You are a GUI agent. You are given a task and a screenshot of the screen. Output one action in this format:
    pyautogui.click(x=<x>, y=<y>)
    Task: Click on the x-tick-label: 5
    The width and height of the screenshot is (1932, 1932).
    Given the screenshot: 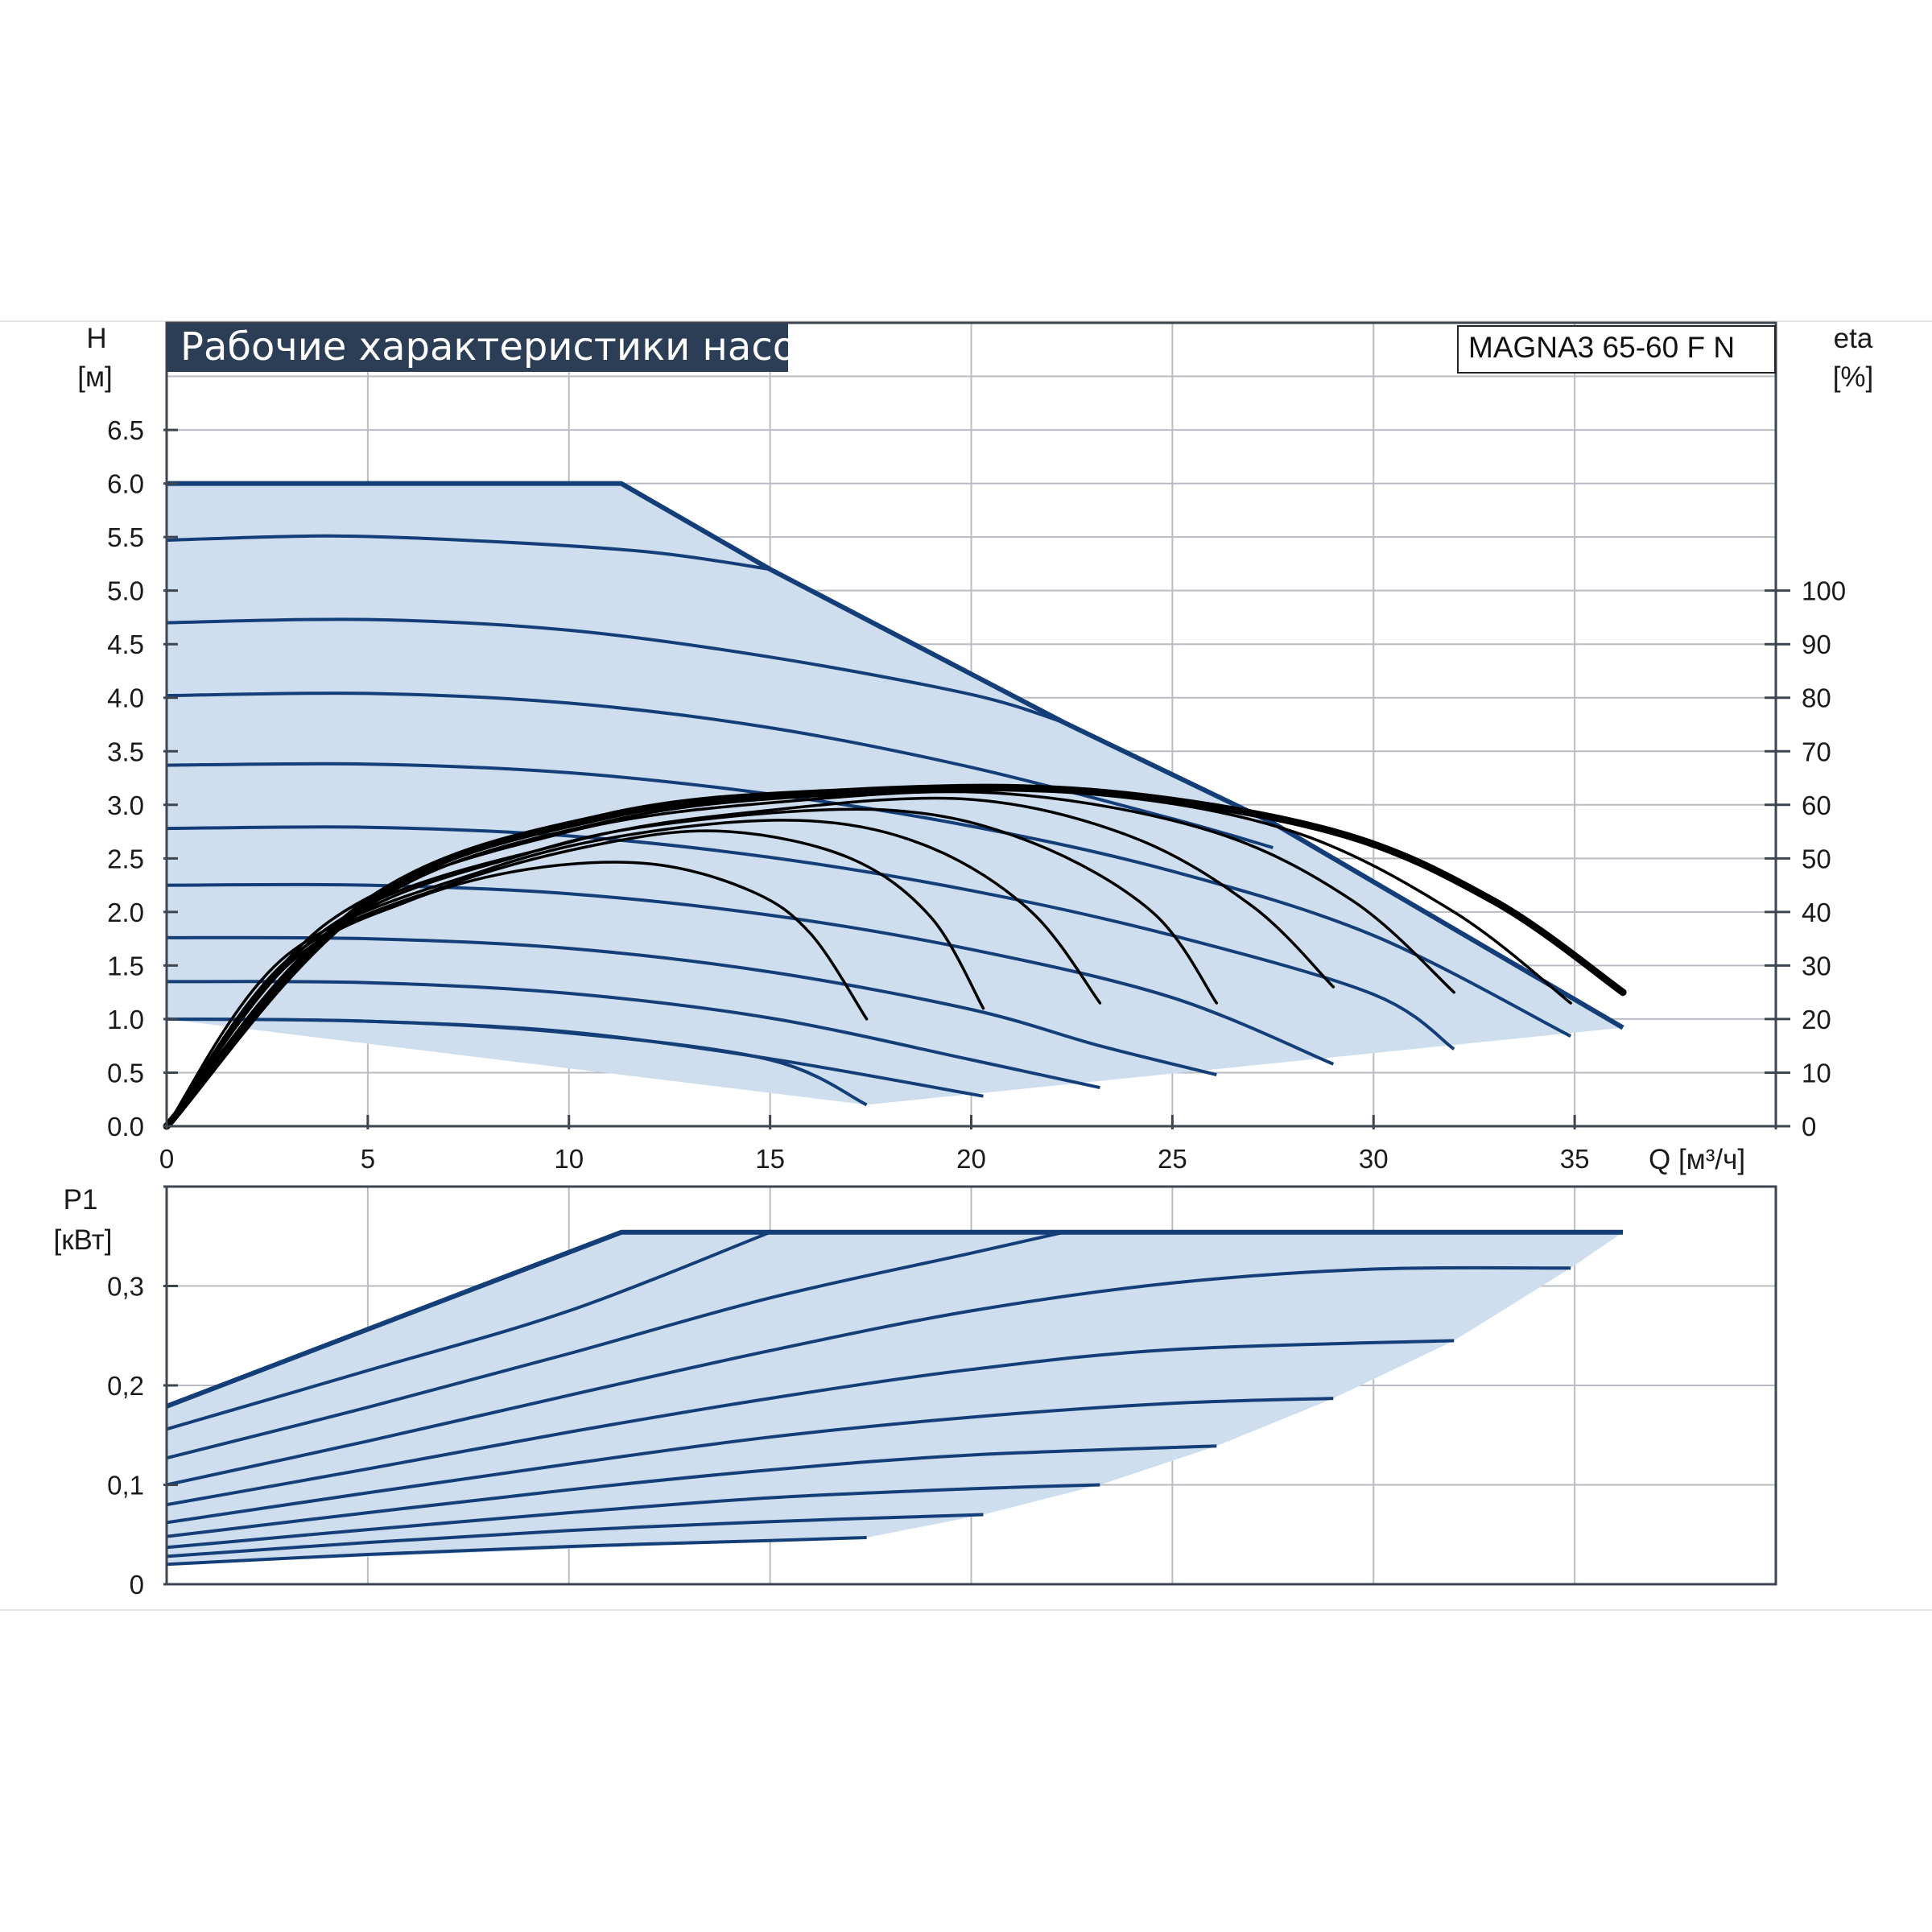 What is the action you would take?
    pyautogui.click(x=368, y=1159)
    